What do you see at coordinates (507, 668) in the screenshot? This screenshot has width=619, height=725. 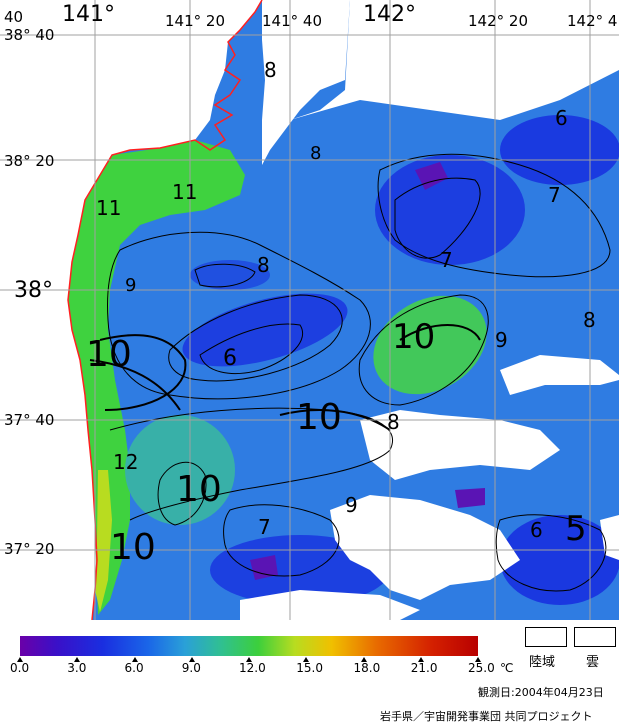 I see `colorbar-unit: ℃` at bounding box center [507, 668].